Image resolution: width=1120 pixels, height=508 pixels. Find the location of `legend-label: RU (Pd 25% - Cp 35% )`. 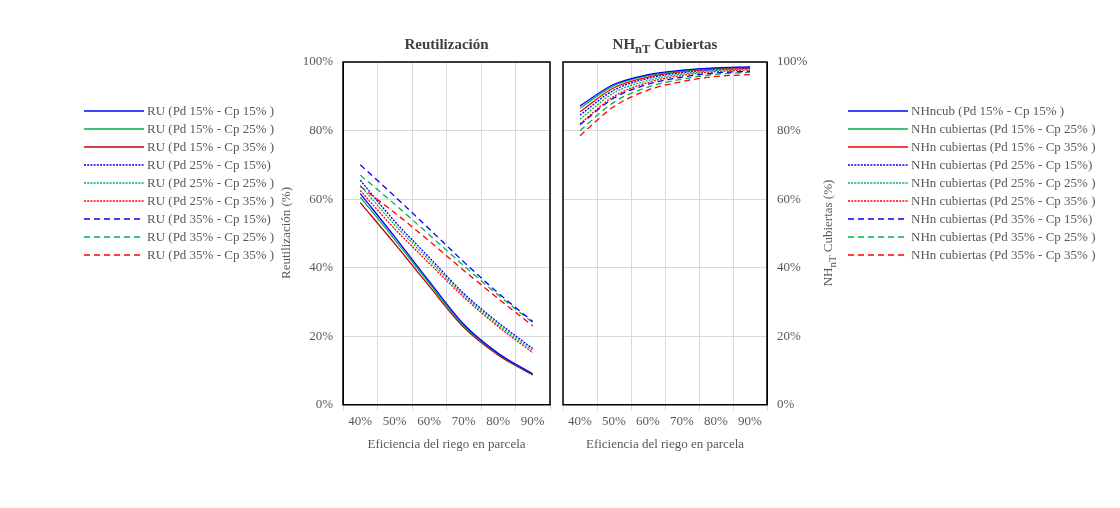

legend-label: RU (Pd 25% - Cp 35% ) is located at coordinates (211, 201).